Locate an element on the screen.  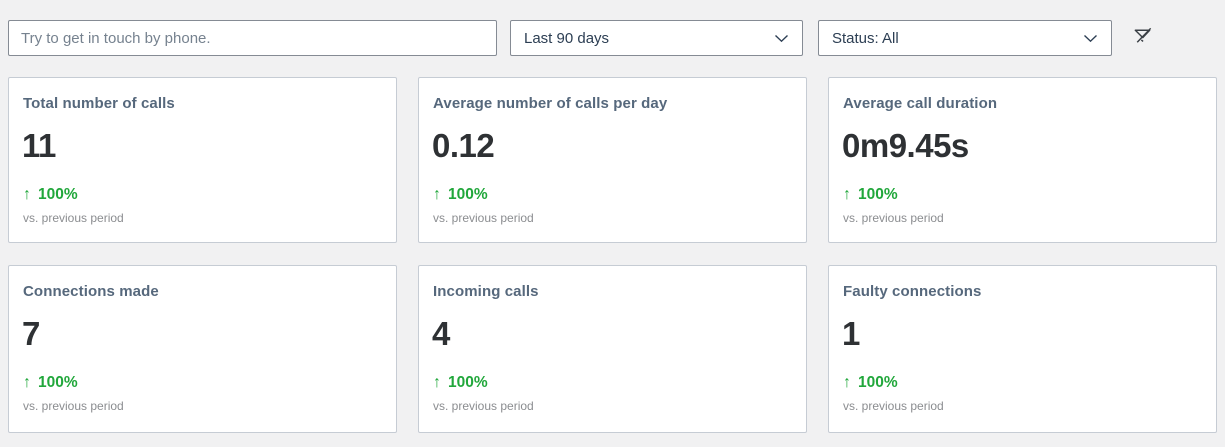
clear-filters-button is located at coordinates (1142, 38).